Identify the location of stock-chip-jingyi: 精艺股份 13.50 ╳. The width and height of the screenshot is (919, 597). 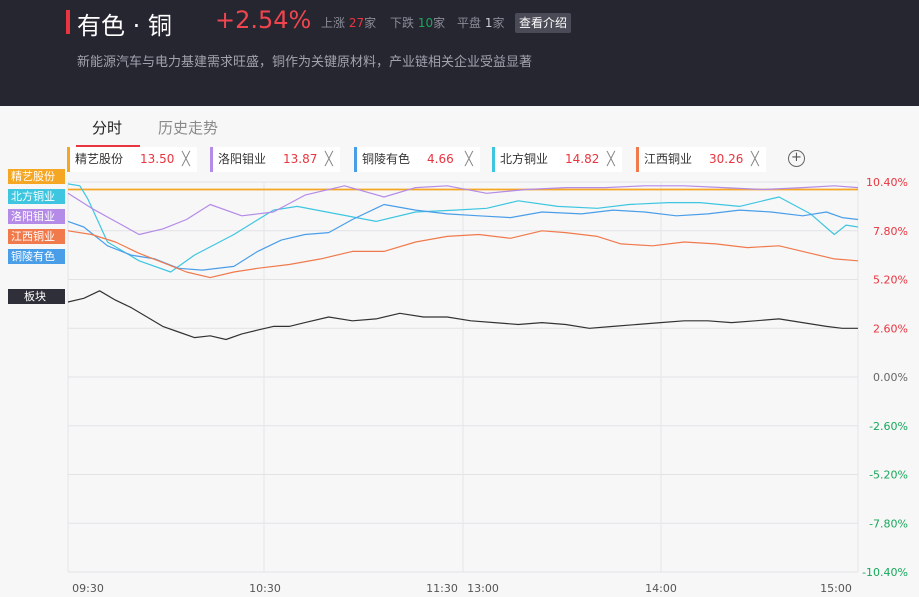
(132, 159).